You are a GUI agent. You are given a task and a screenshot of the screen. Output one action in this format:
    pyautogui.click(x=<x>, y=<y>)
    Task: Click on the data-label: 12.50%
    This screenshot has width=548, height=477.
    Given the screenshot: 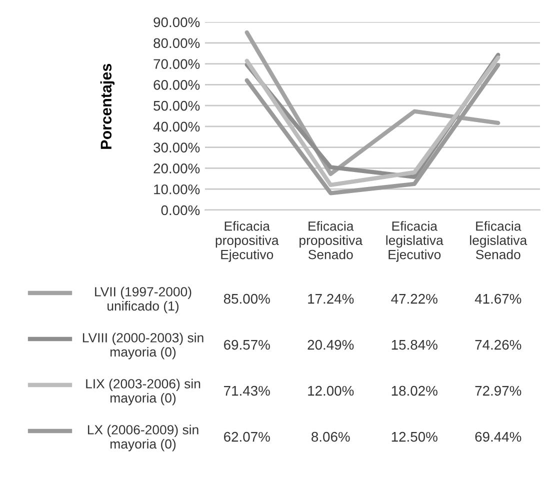 What is the action you would take?
    pyautogui.click(x=415, y=437)
    